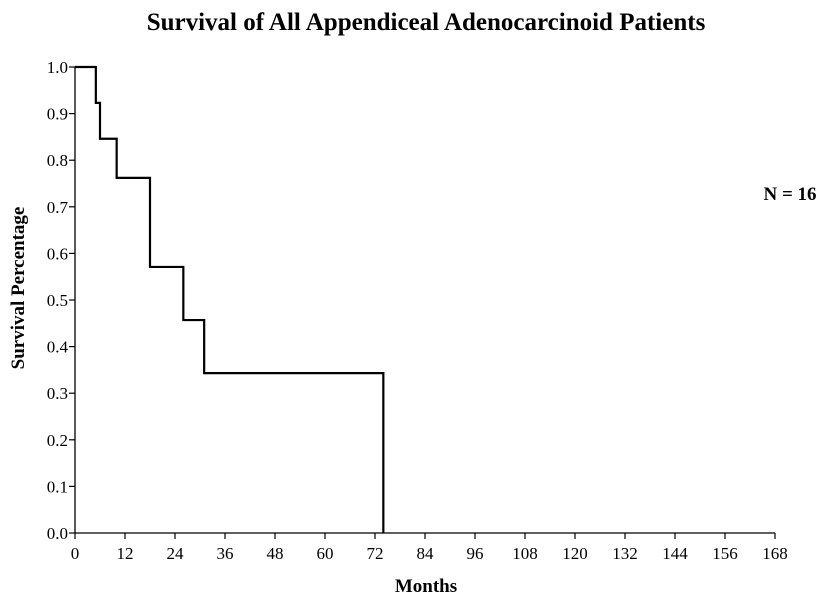 This screenshot has height=602, width=827. Describe the element at coordinates (57, 486) in the screenshot. I see `y-tick-label: 0.1` at that location.